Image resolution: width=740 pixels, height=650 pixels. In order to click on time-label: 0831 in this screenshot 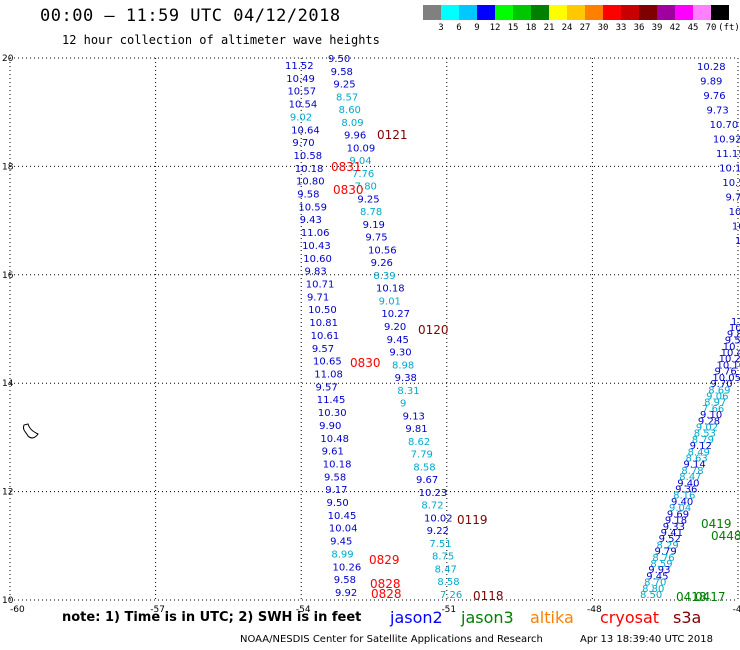, I will do `click(346, 167)`.